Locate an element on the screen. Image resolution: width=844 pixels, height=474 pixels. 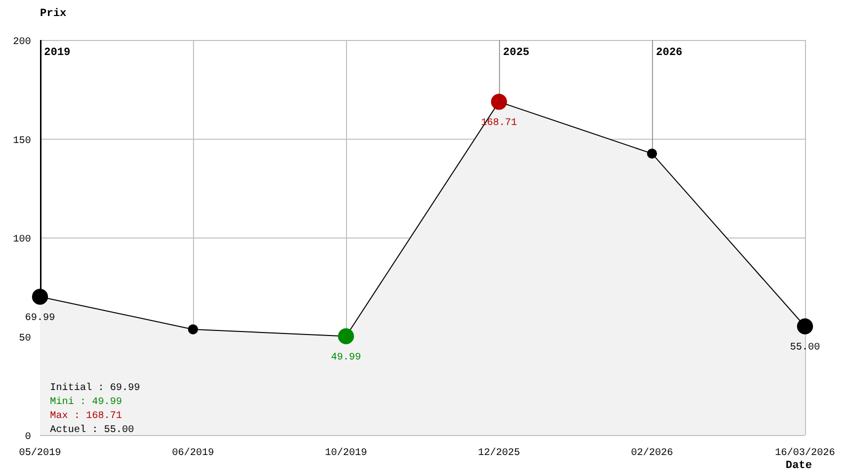
y-tick-label: 50 is located at coordinates (24, 338).